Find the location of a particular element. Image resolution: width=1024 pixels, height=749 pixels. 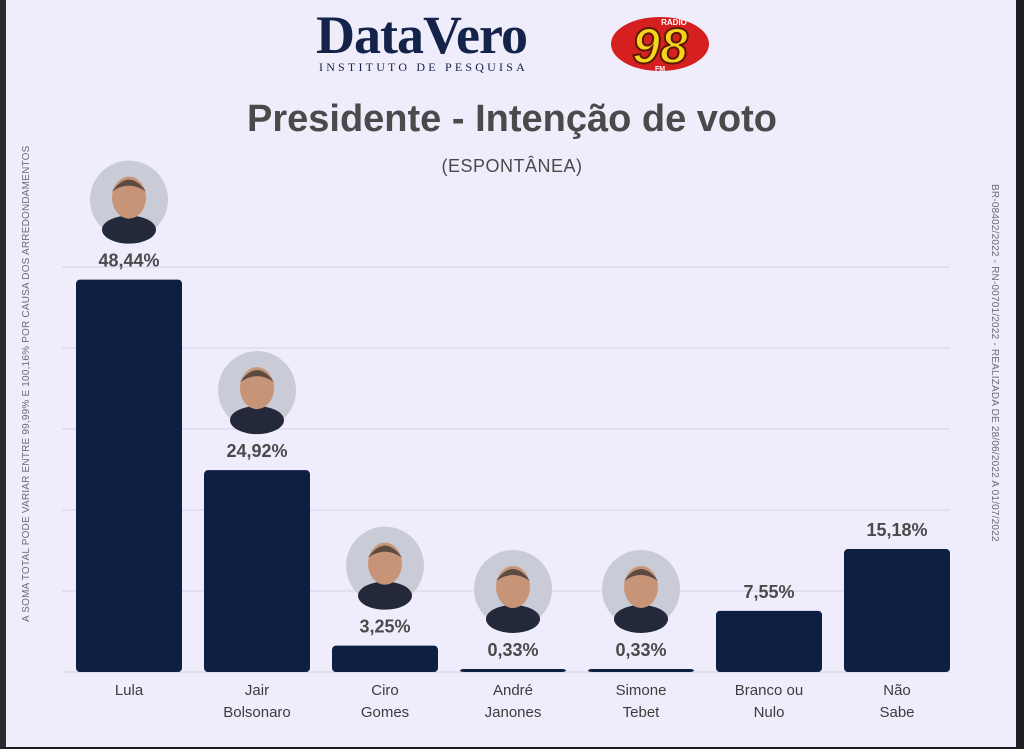

radio-98-logo: 98 RADIO FM is located at coordinates (660, 46).